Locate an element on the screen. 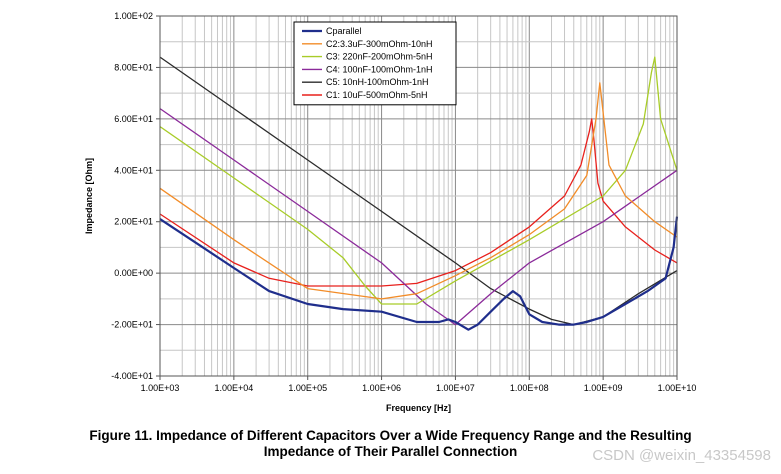 Image resolution: width=781 pixels, height=474 pixels. y-tick-label: 1.00E+02 is located at coordinates (133, 16).